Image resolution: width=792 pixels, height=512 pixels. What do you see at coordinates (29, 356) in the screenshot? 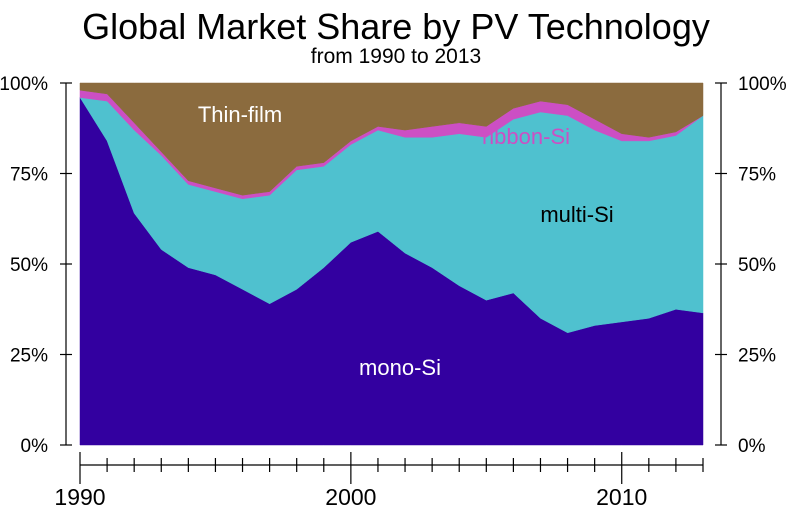
I see `y-tick-label-left: 25%` at bounding box center [29, 356].